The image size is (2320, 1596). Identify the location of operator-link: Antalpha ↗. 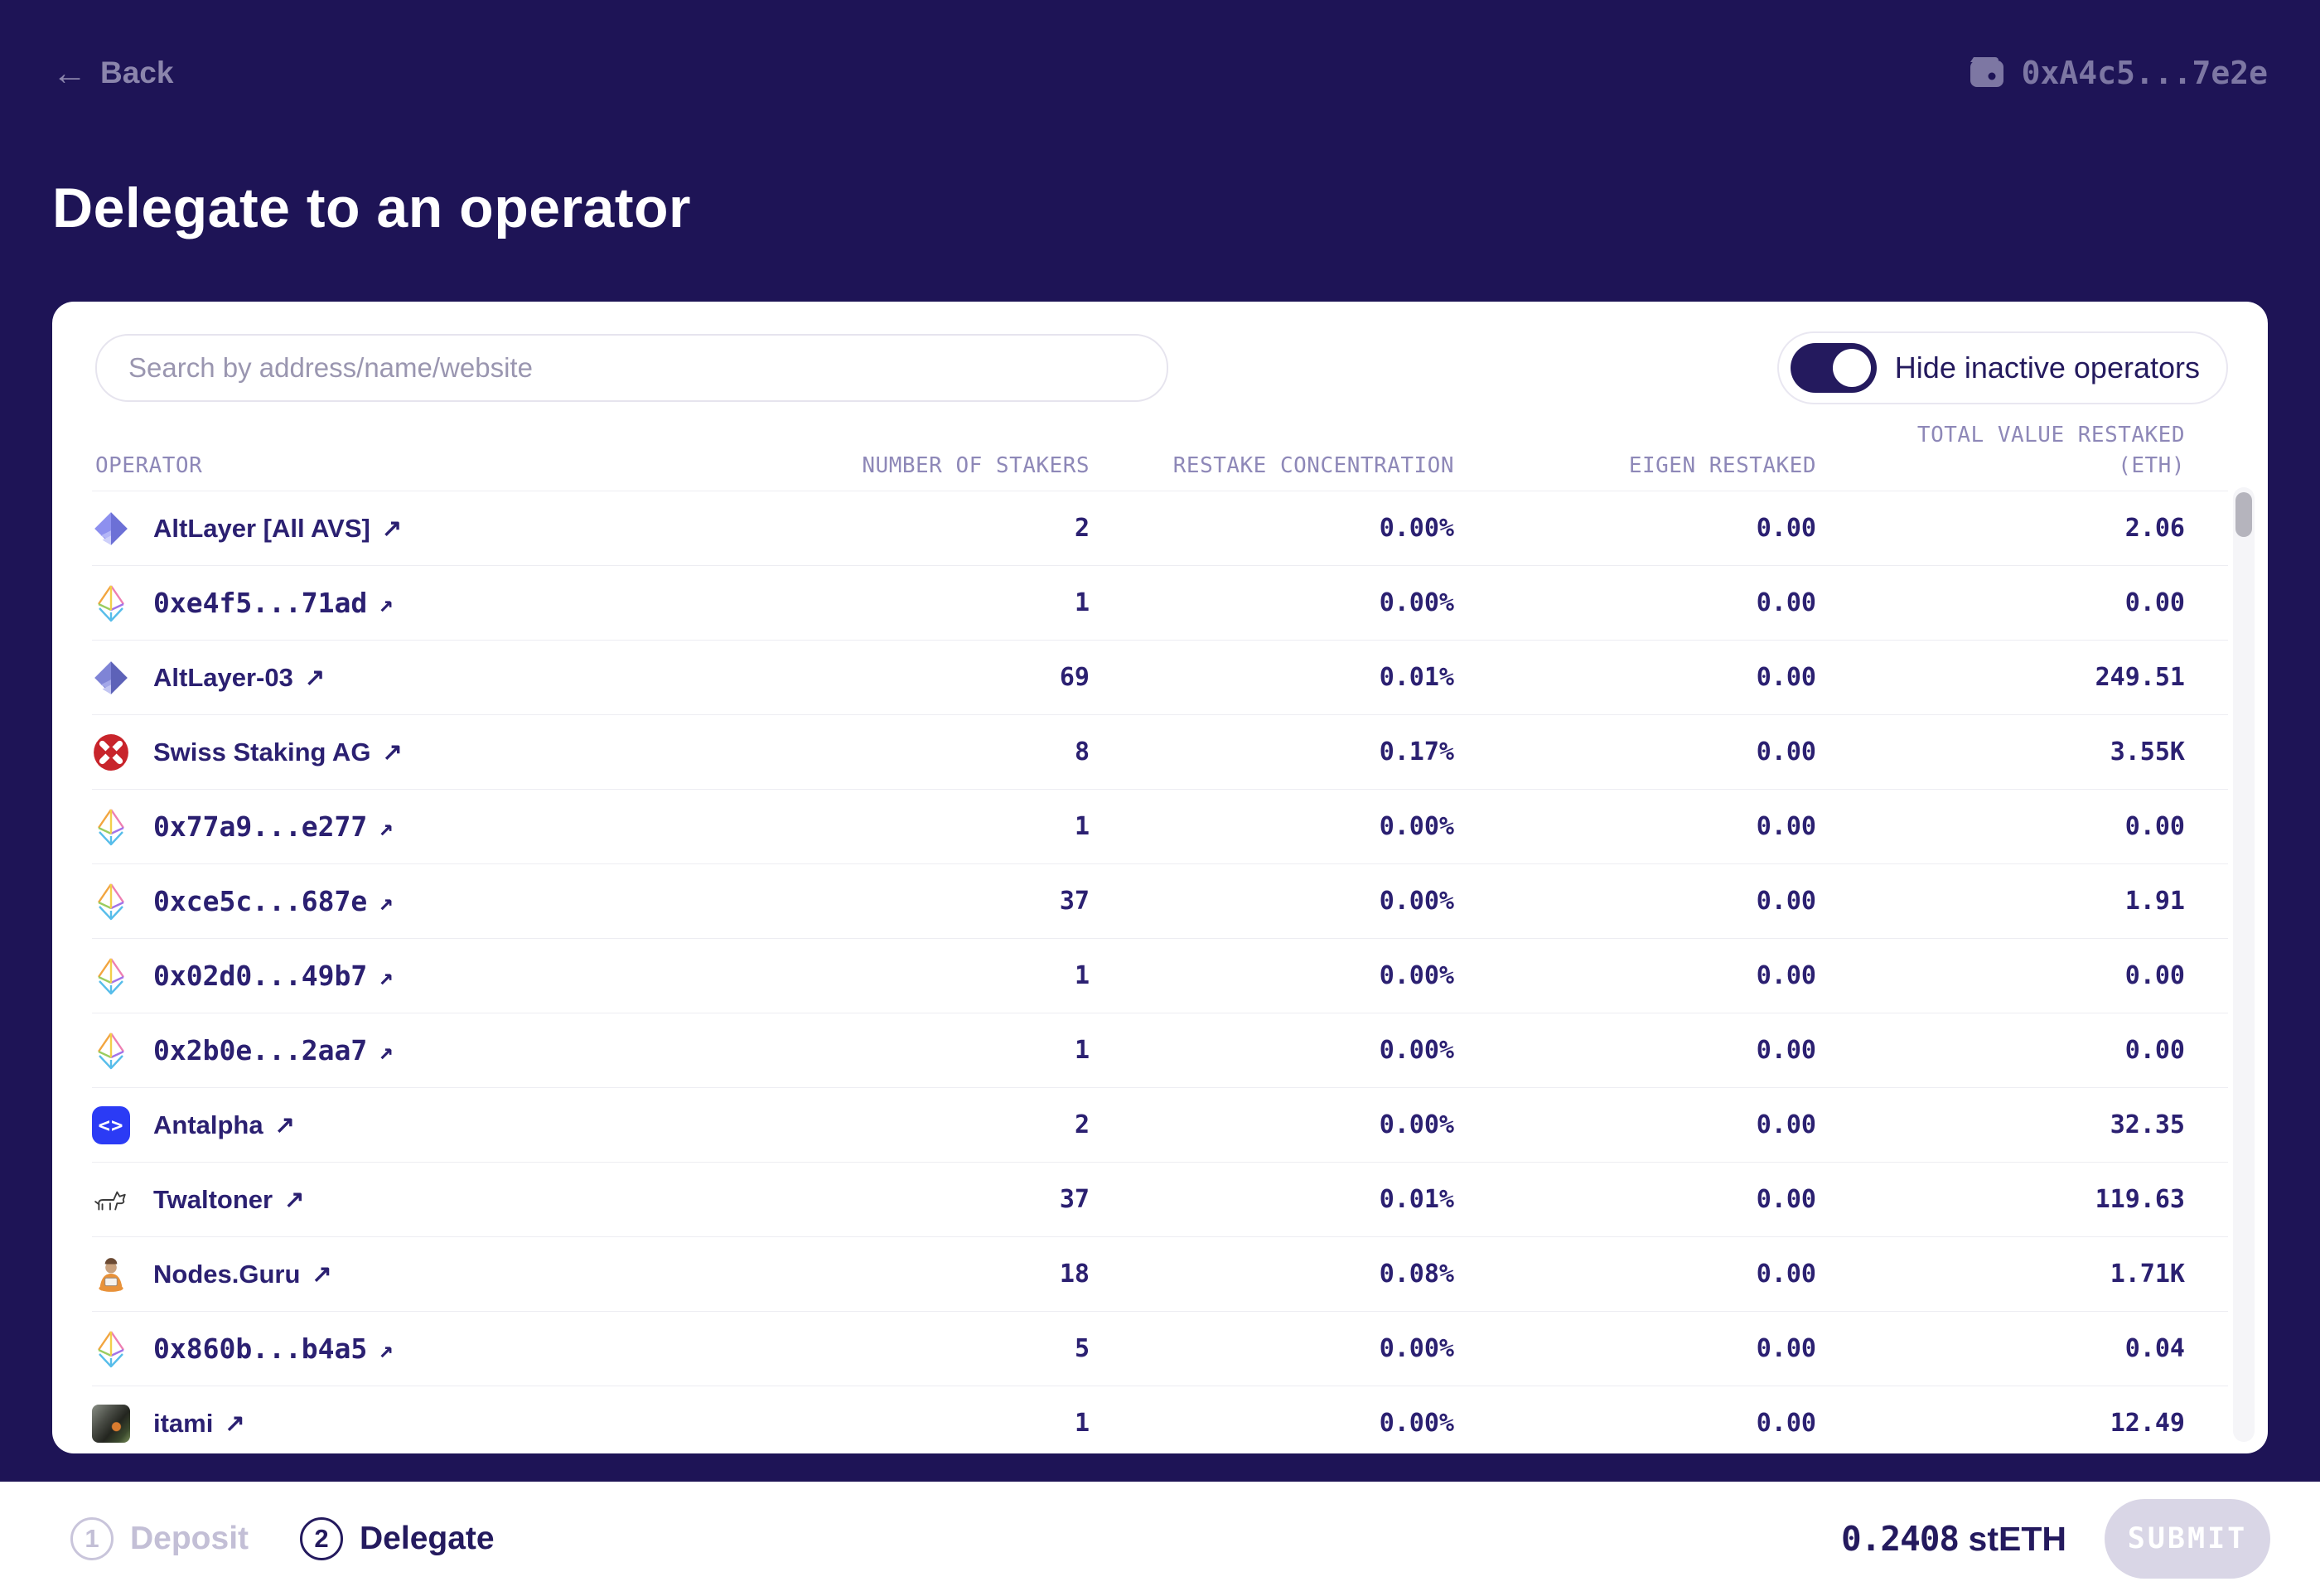
(224, 1125).